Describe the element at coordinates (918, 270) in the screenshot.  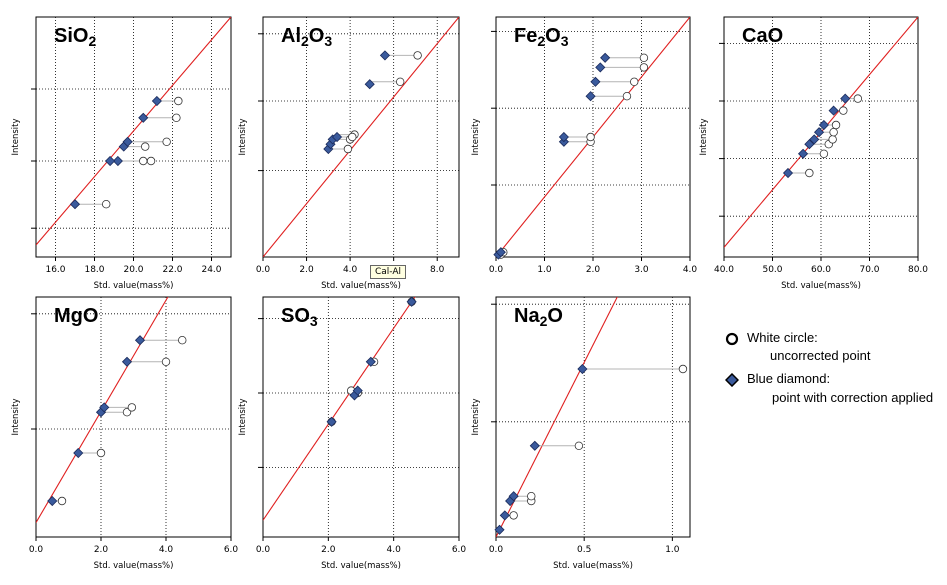
I see `x-tick-label: 80.0` at that location.